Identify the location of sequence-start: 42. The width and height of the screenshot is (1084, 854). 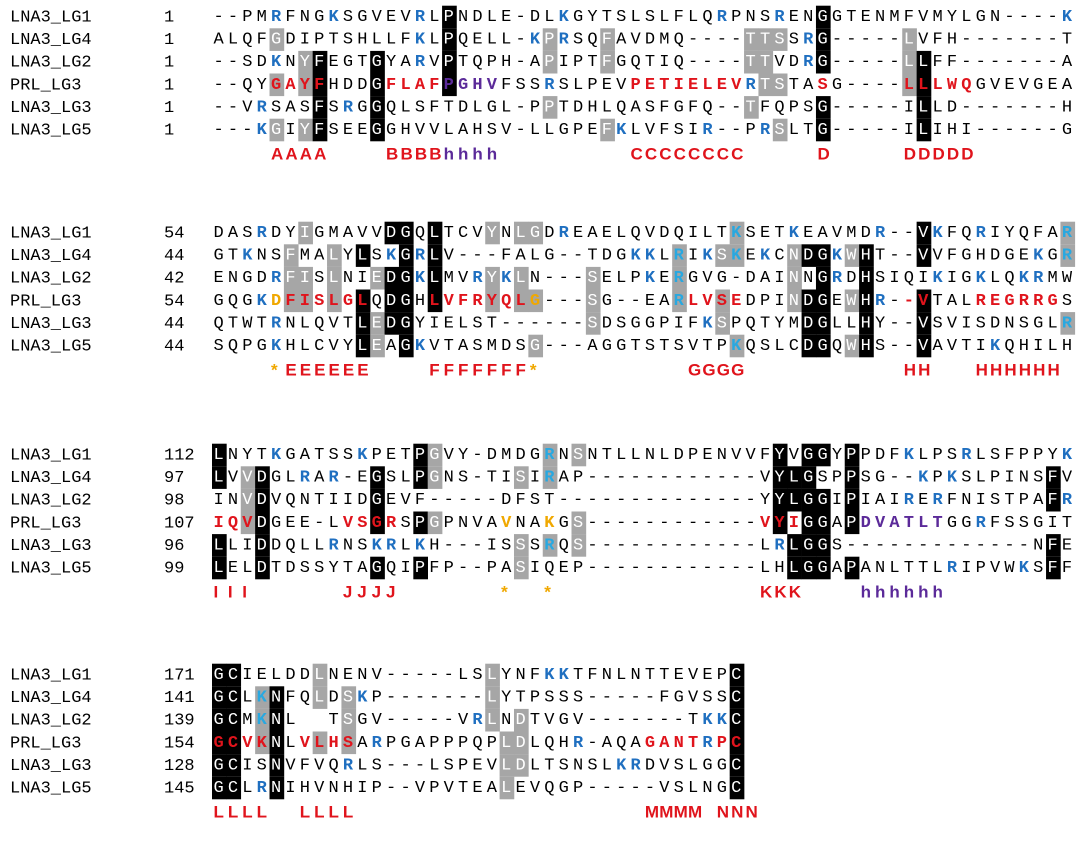
(174, 279).